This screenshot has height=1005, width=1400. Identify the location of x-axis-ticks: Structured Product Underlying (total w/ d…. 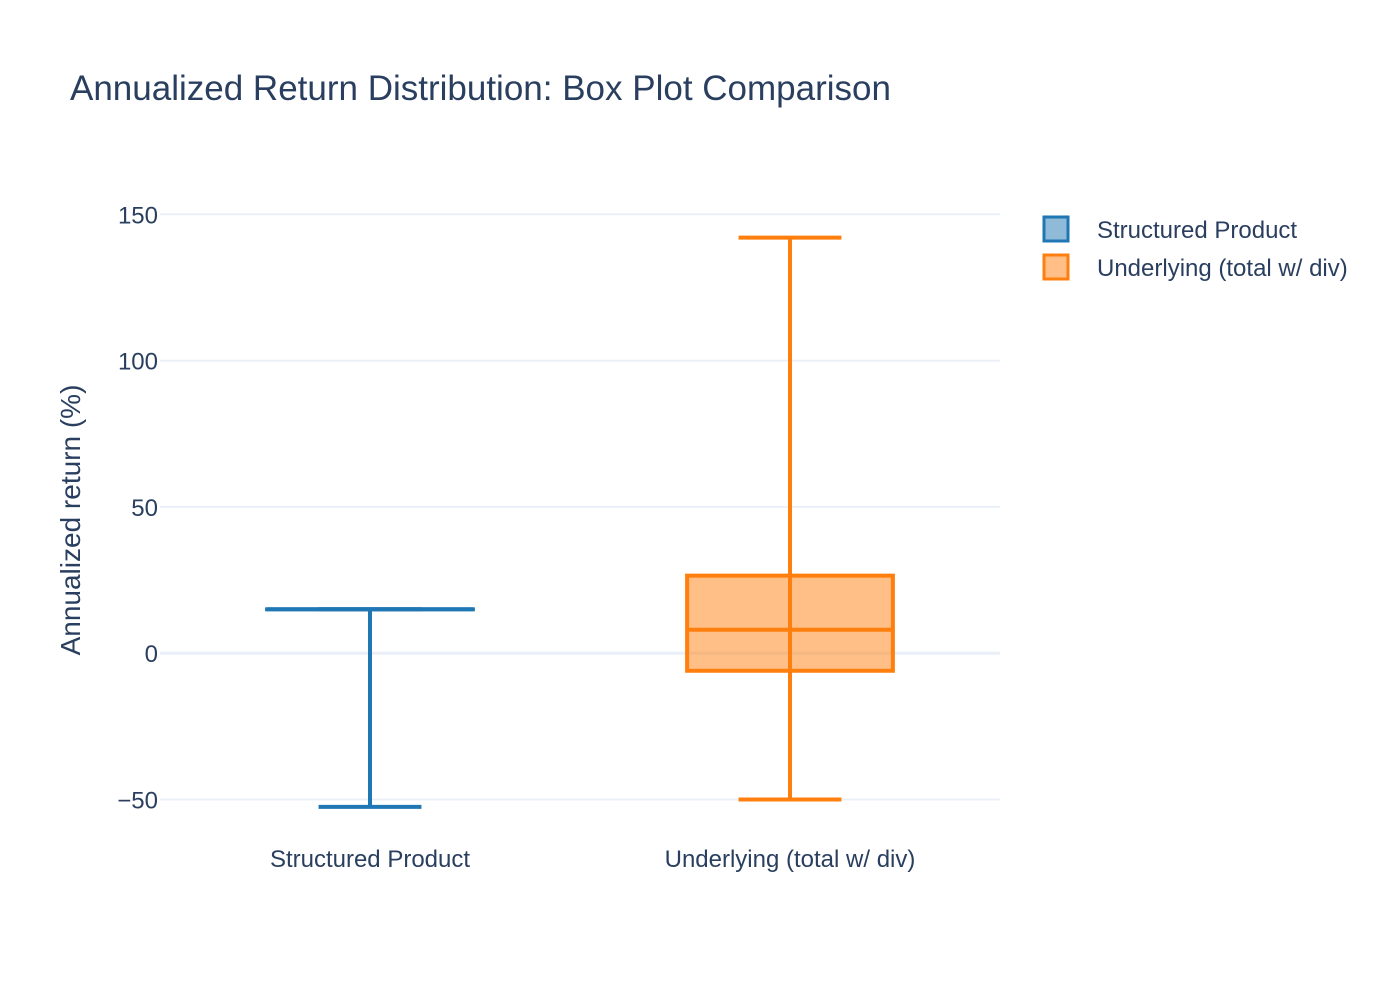
(592, 859).